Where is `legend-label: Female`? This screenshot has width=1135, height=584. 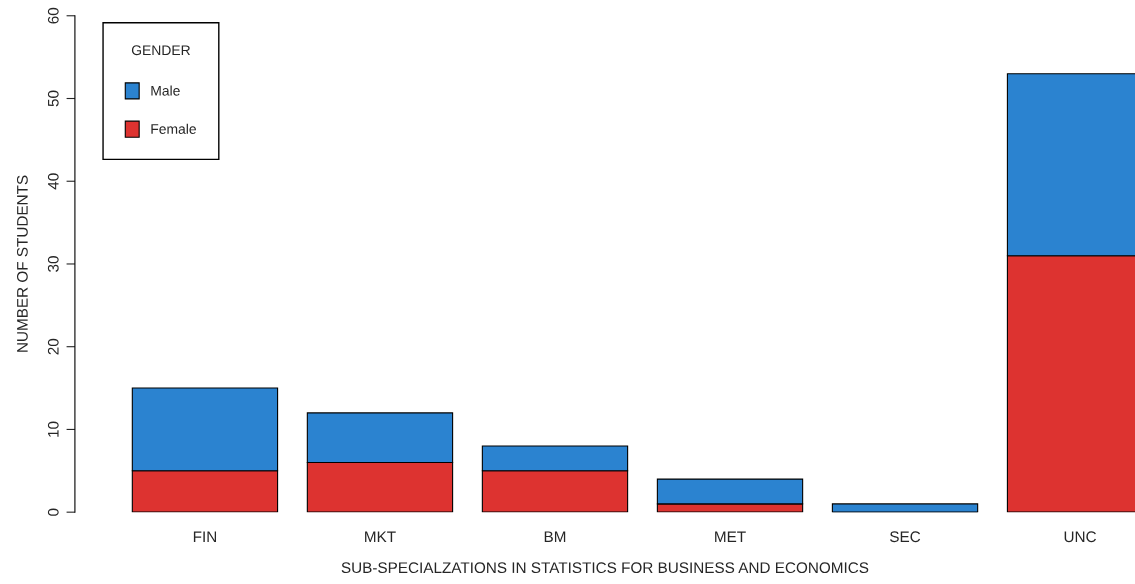
legend-label: Female is located at coordinates (173, 128).